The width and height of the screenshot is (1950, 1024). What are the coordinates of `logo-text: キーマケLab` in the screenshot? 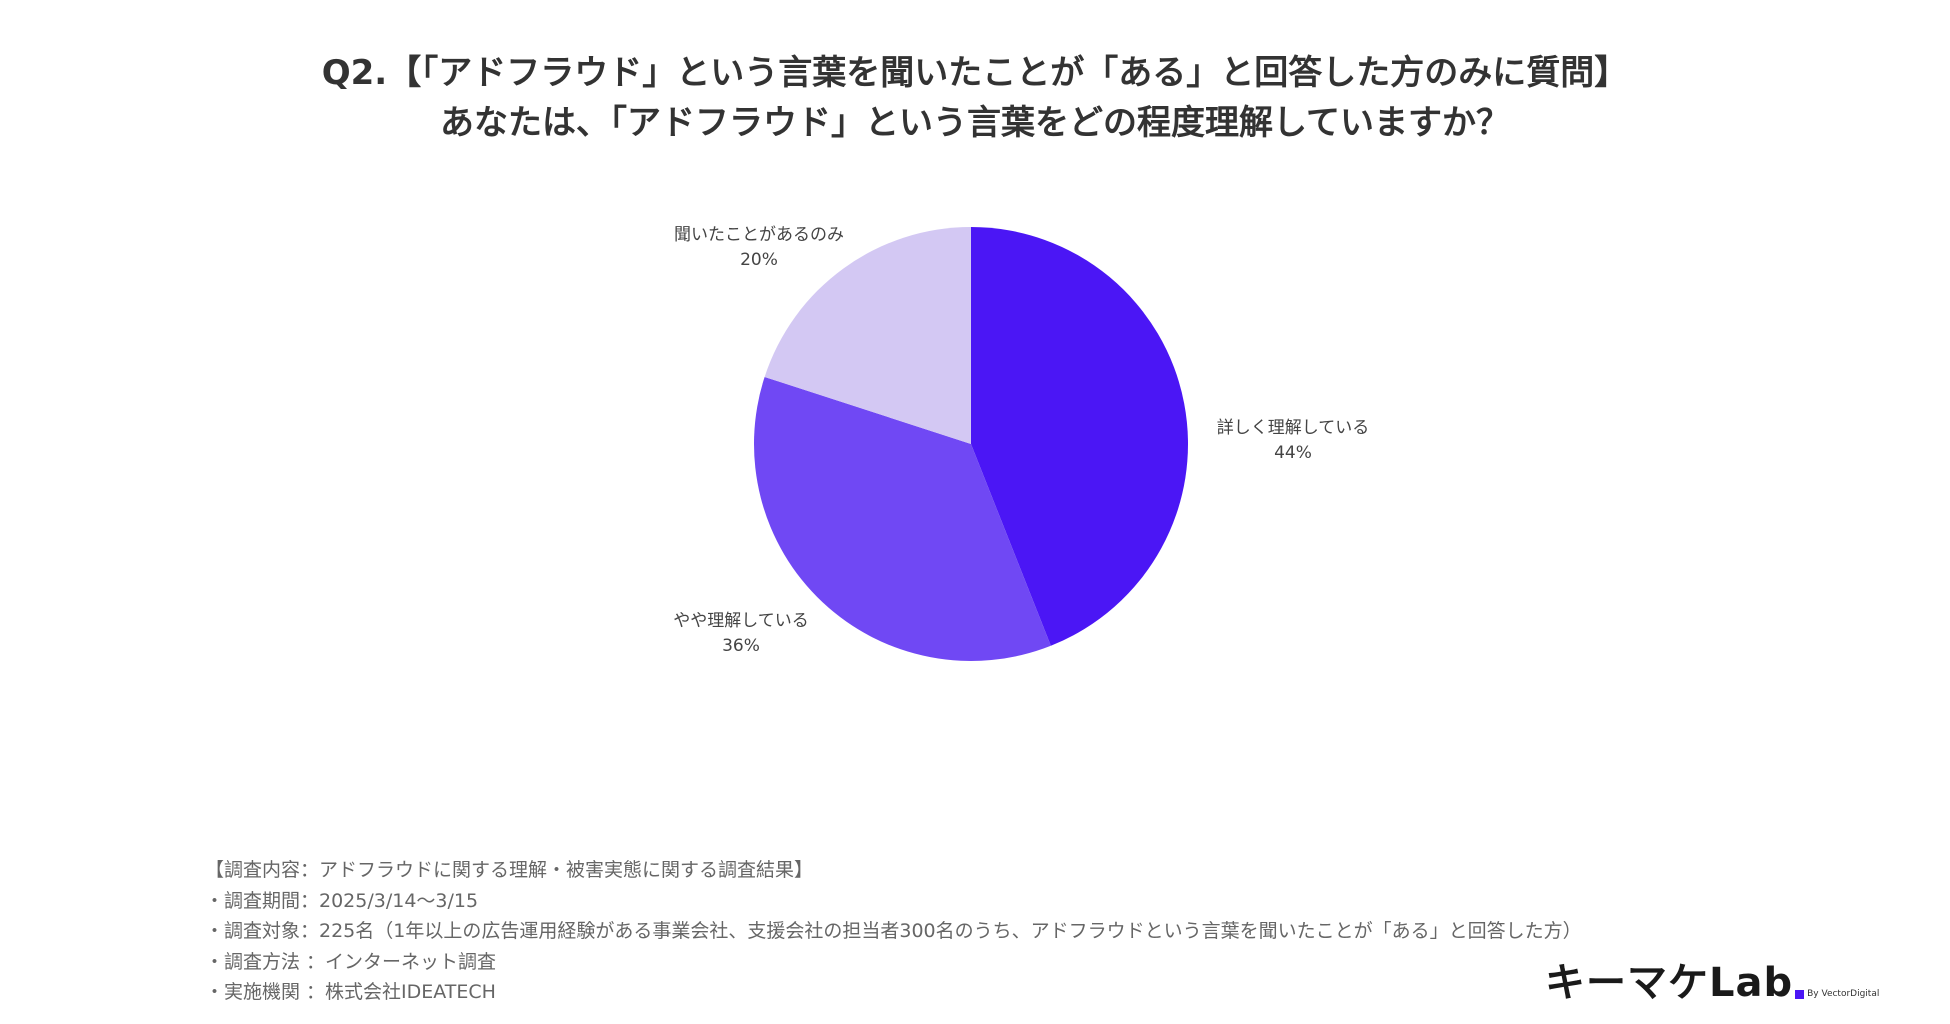 It's located at (1669, 983).